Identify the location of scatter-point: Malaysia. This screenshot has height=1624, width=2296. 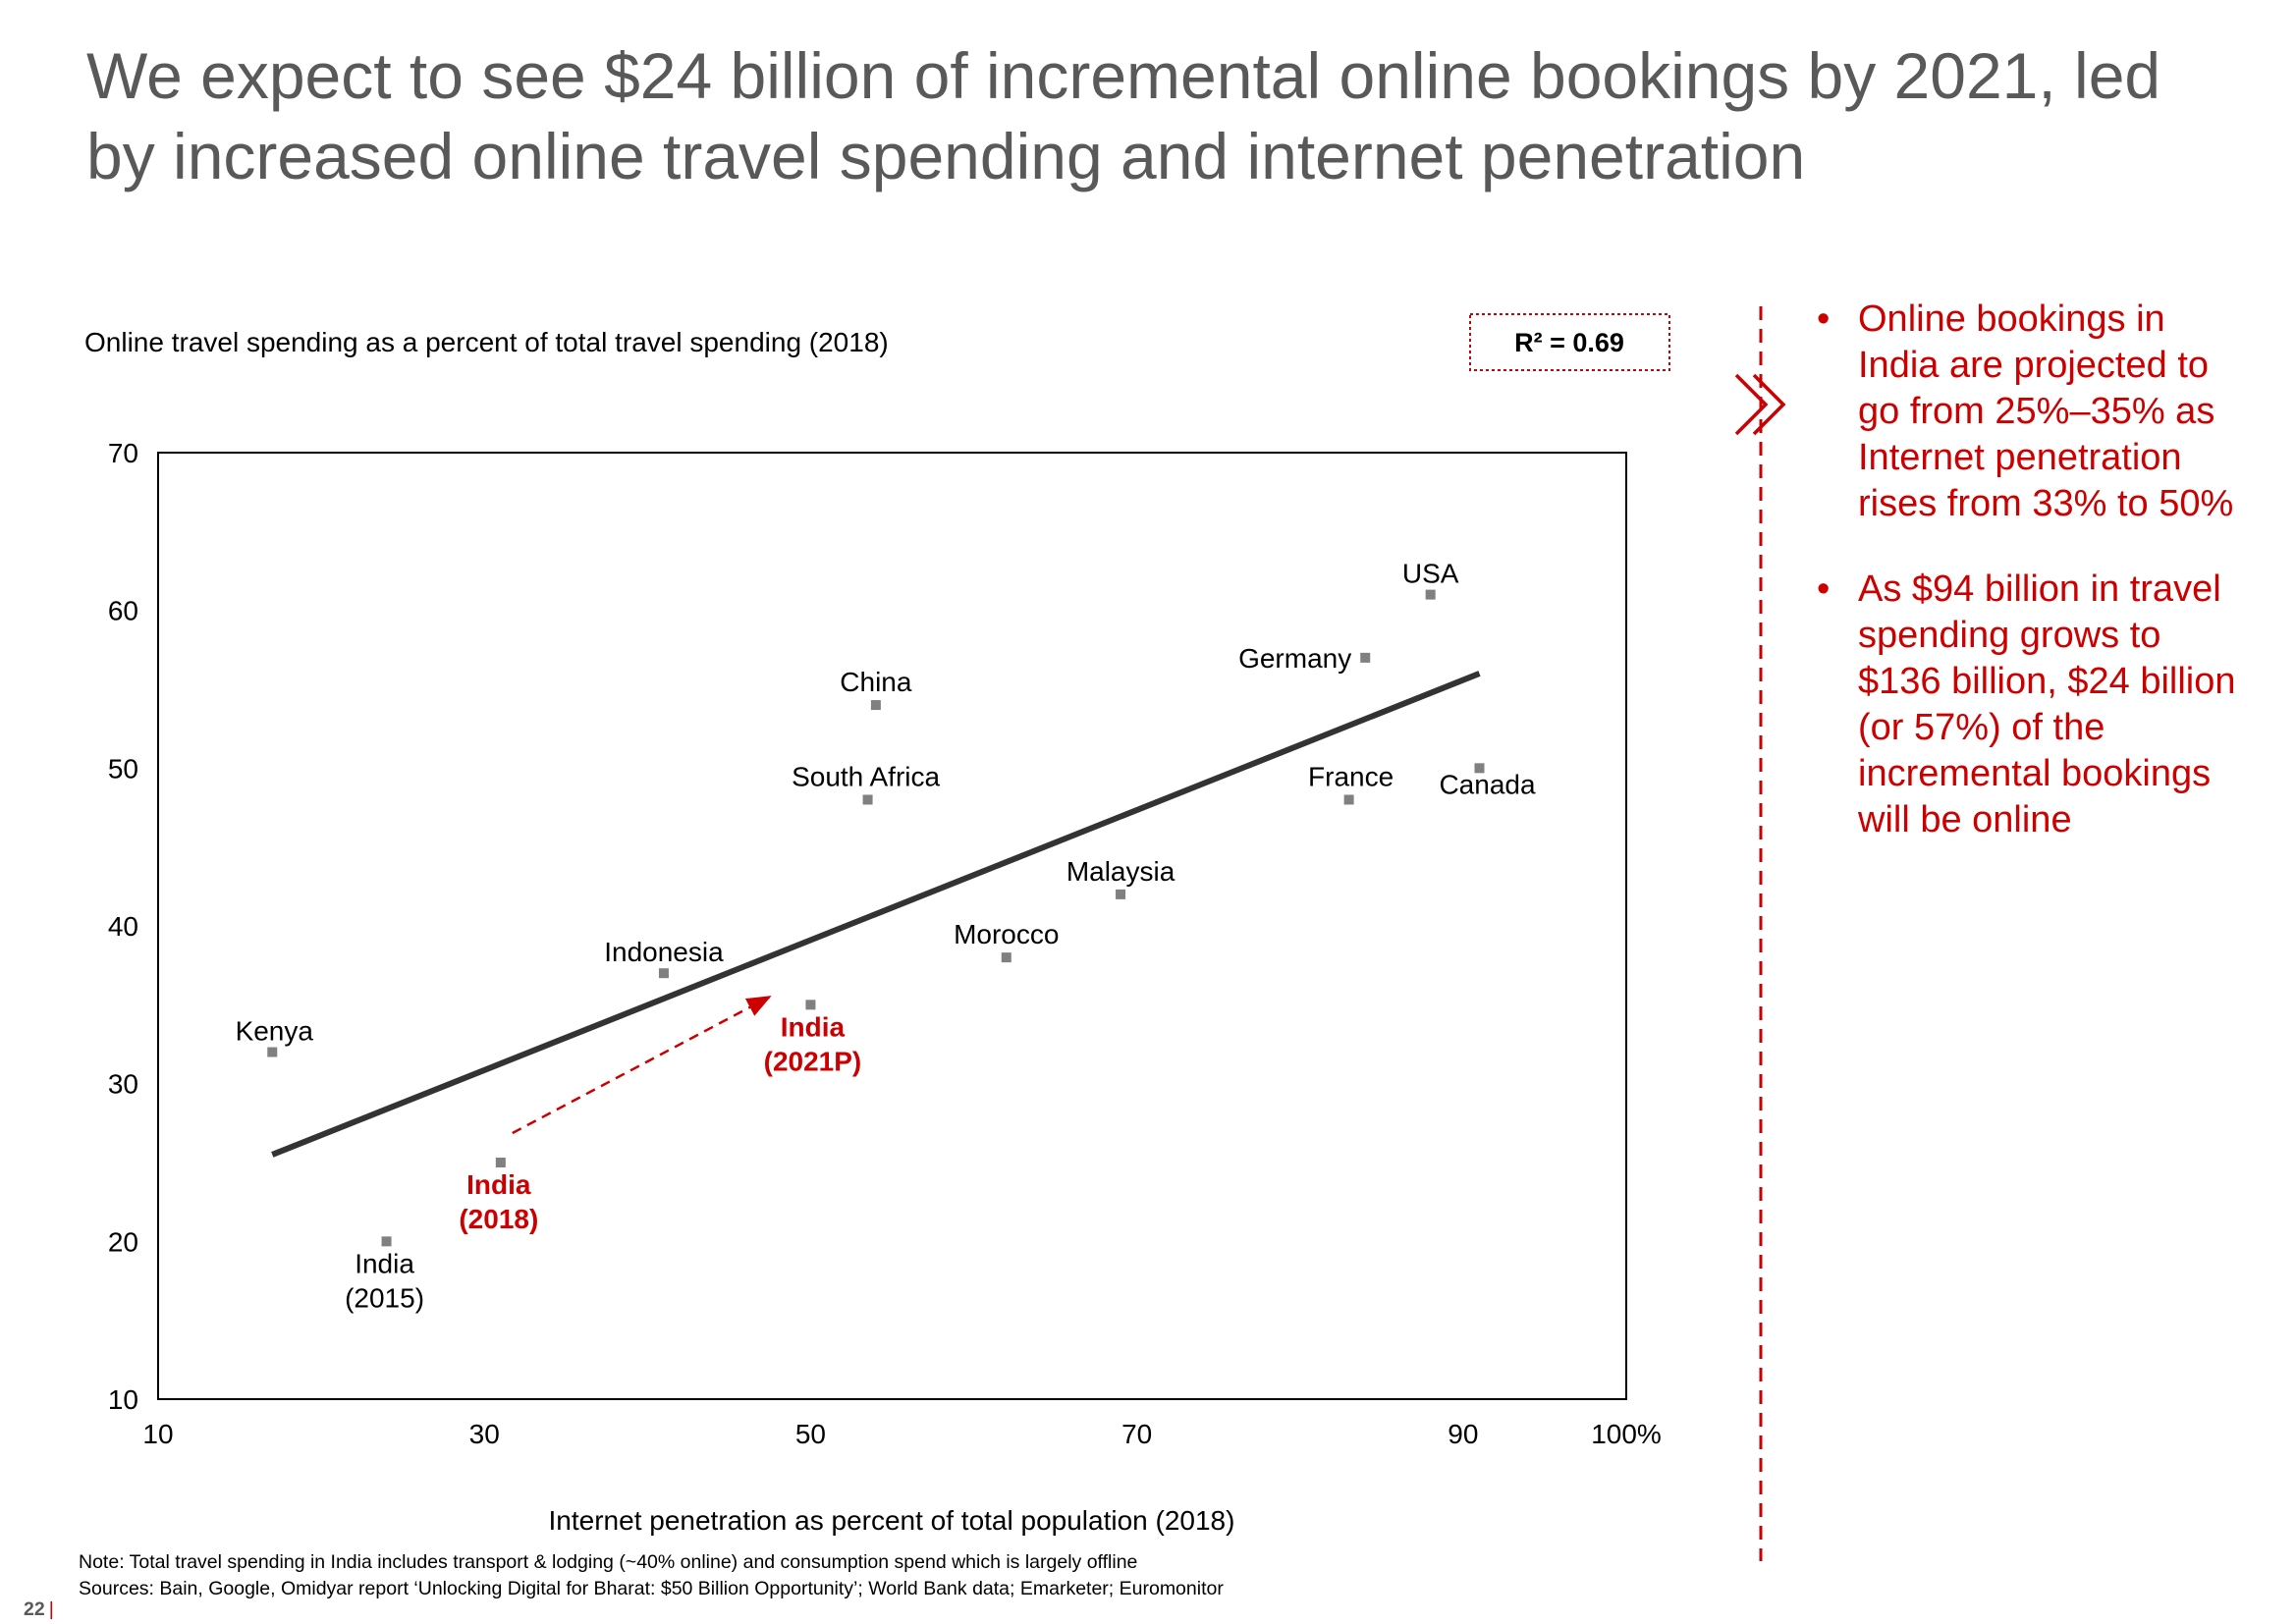
(1120, 877).